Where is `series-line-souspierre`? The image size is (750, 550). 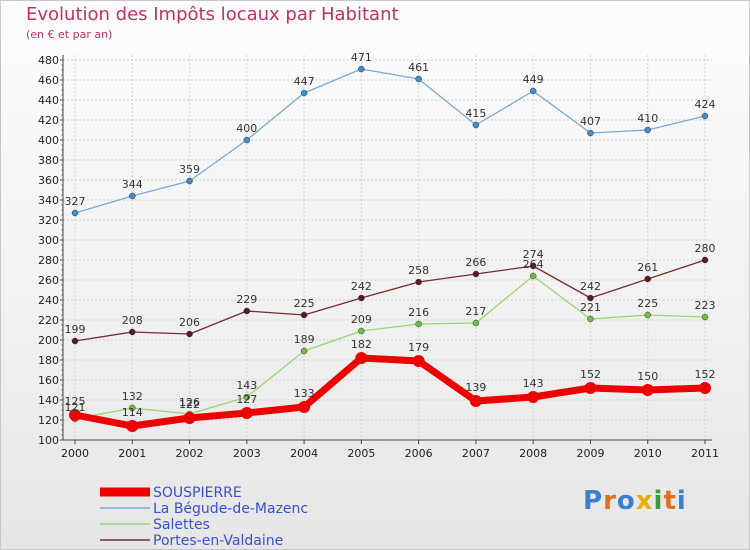
series-line-souspierre is located at coordinates (390, 392).